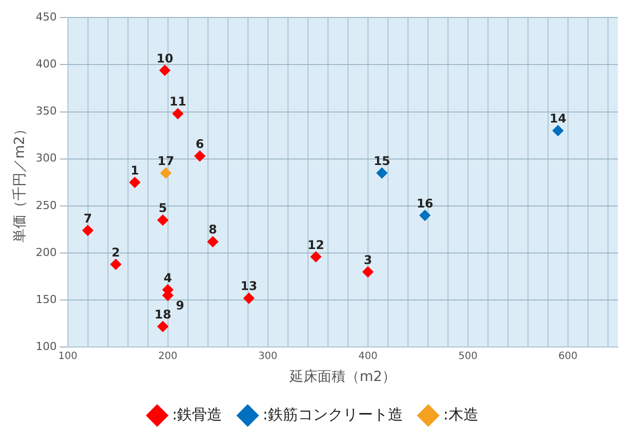 The width and height of the screenshot is (632, 441). I want to click on annotation: 18, so click(163, 314).